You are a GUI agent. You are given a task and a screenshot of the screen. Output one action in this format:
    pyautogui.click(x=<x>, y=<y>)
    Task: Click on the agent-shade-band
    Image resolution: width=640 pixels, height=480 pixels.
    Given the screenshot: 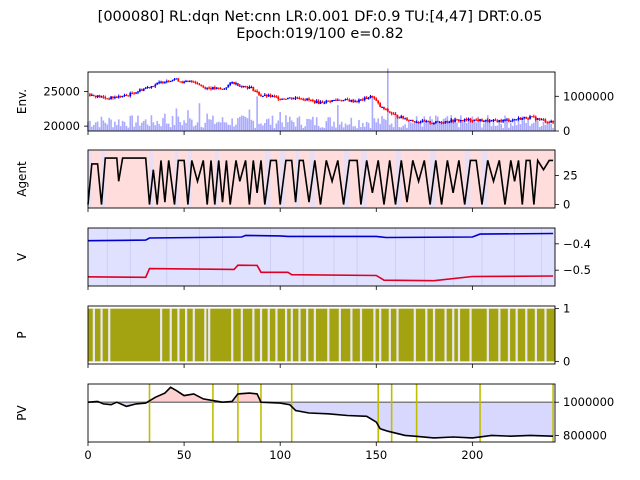 What is the action you would take?
    pyautogui.click(x=151, y=179)
    